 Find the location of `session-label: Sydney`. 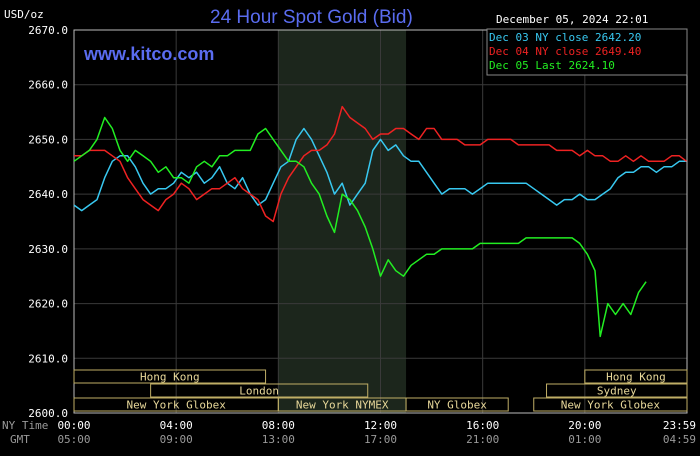

session-label: Sydney is located at coordinates (617, 391).